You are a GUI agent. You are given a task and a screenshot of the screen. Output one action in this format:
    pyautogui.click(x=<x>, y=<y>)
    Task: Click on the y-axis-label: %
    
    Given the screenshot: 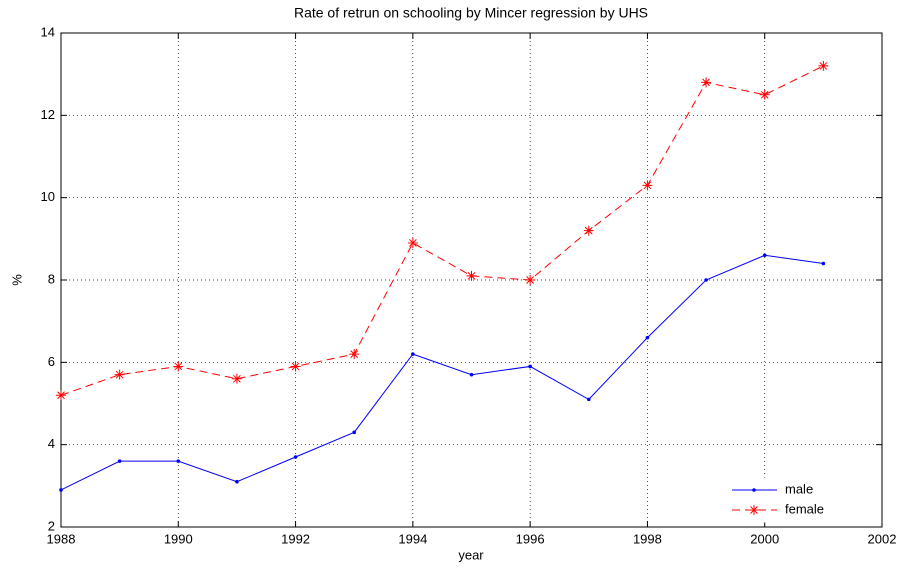 What is the action you would take?
    pyautogui.click(x=16, y=280)
    